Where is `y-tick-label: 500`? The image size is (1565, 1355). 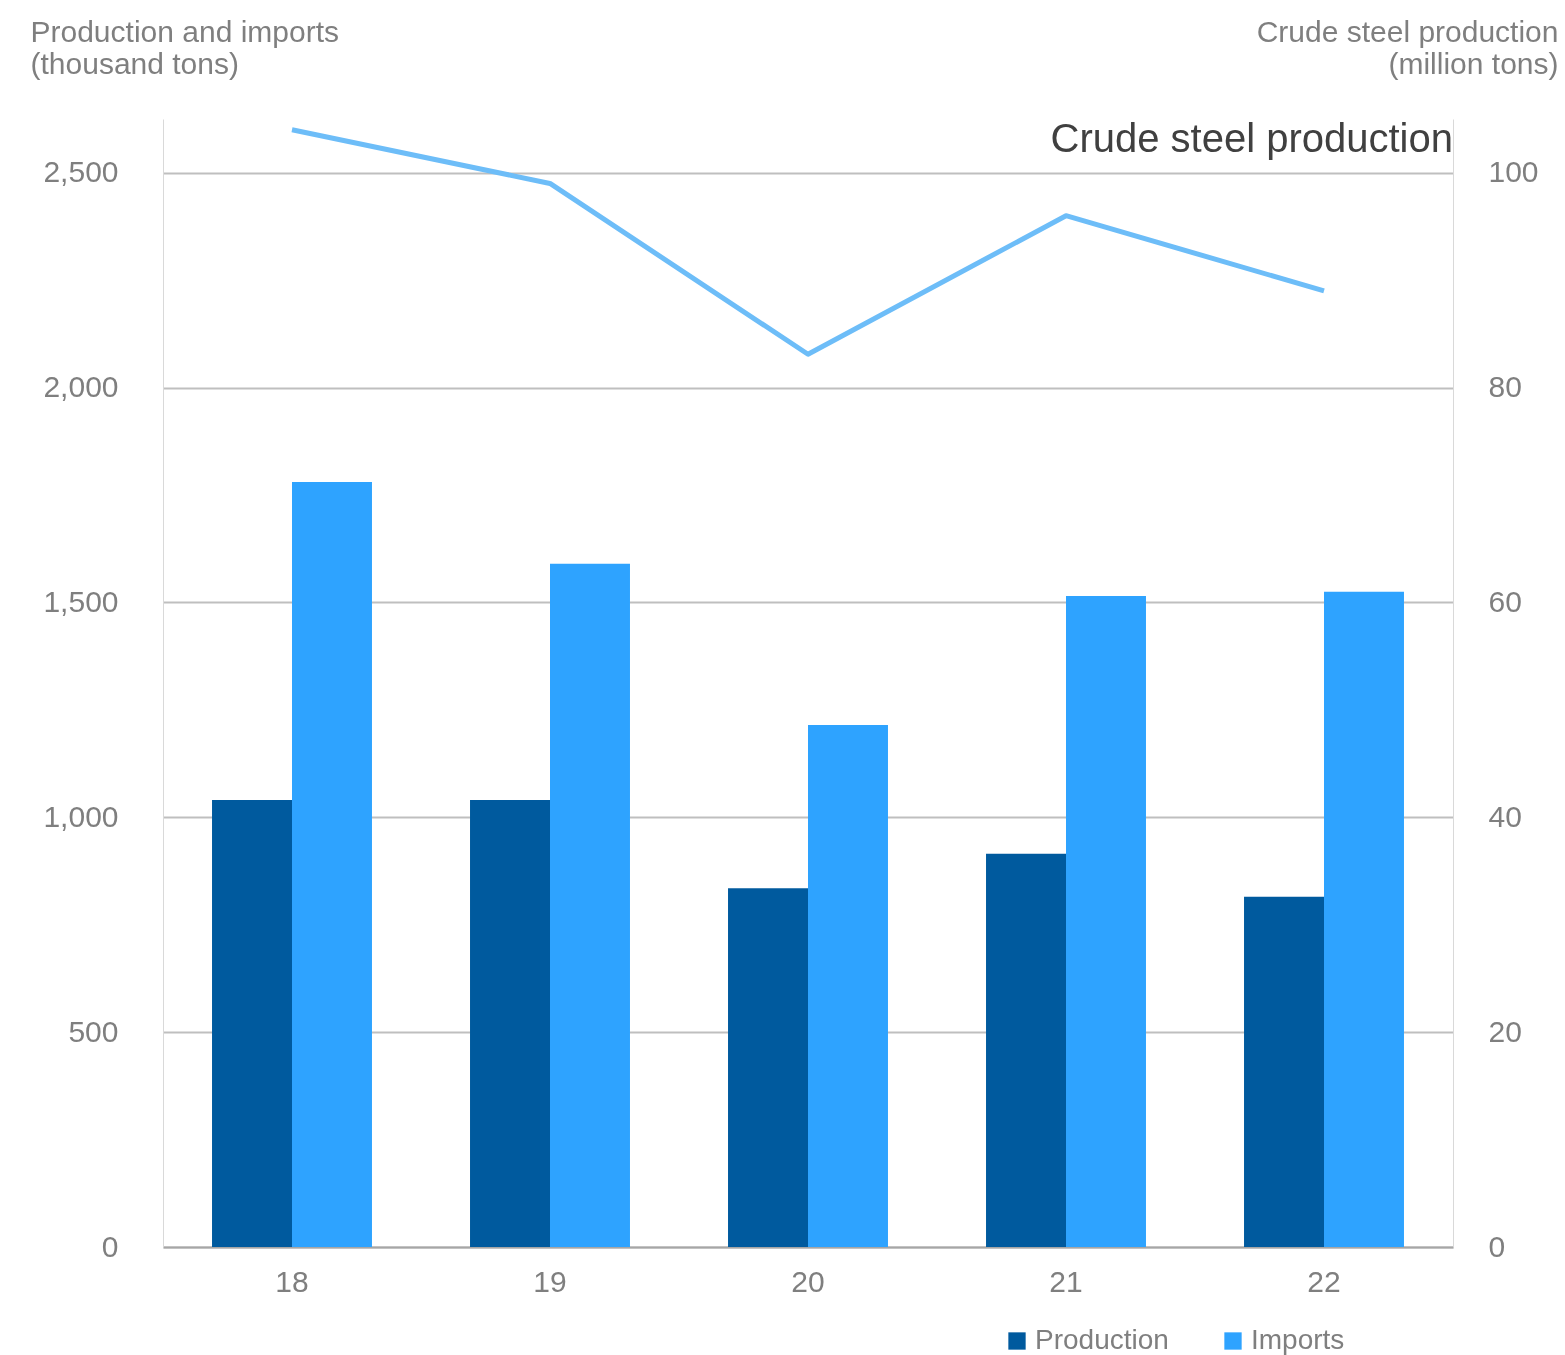 y-tick-label: 500 is located at coordinates (93, 1031).